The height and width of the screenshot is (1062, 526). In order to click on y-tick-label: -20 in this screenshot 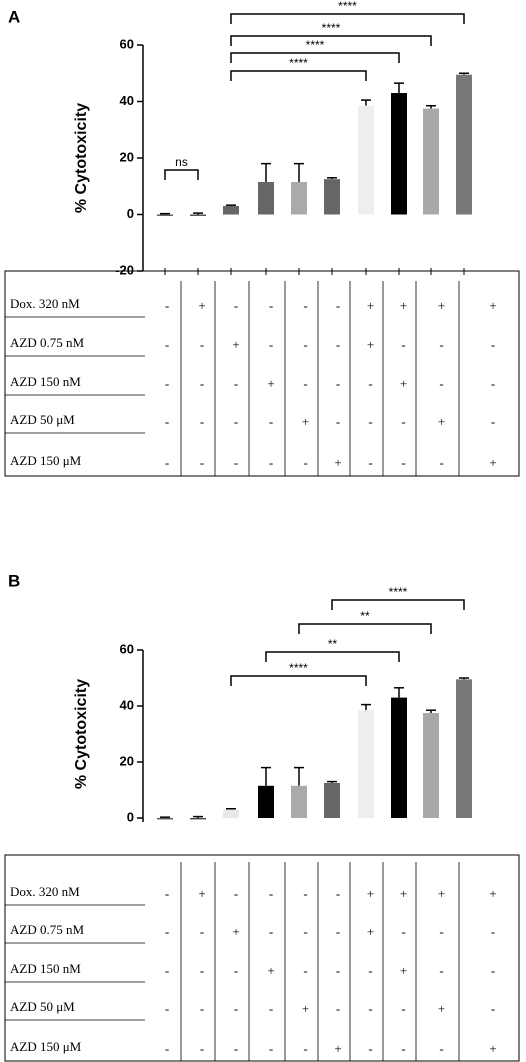, I will do `click(124, 269)`.